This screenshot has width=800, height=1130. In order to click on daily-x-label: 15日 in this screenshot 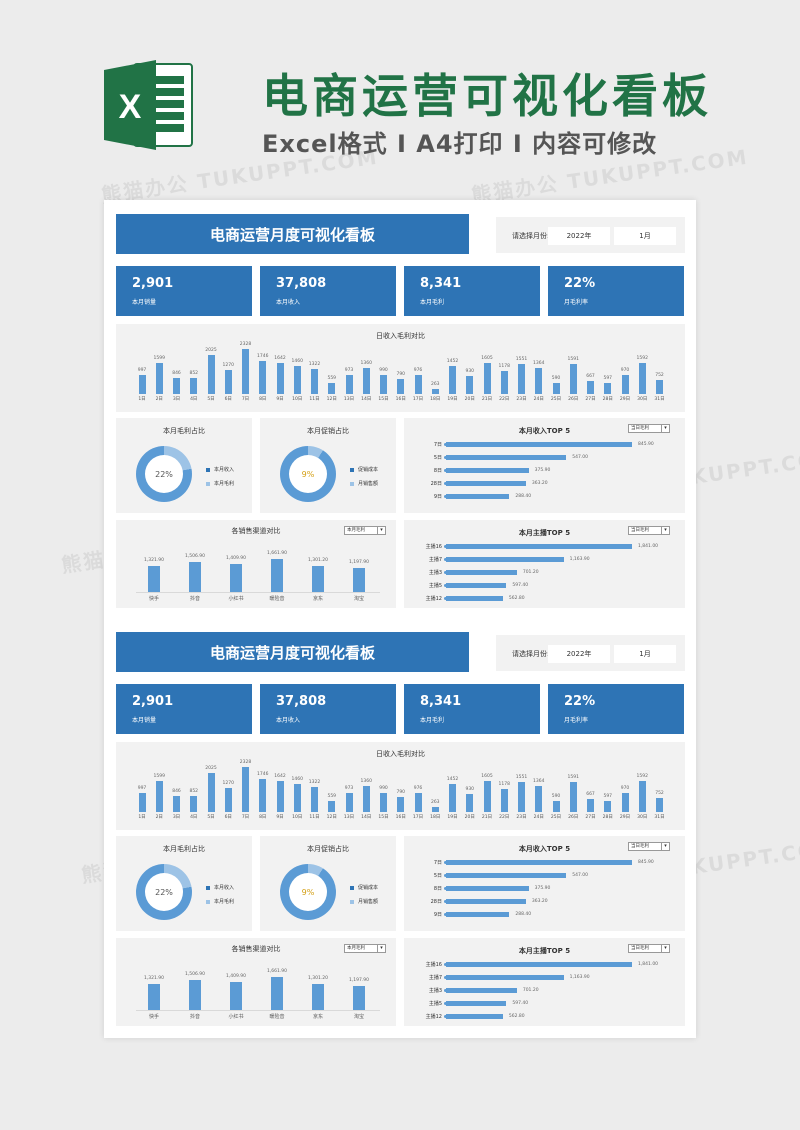, I will do `click(383, 399)`.